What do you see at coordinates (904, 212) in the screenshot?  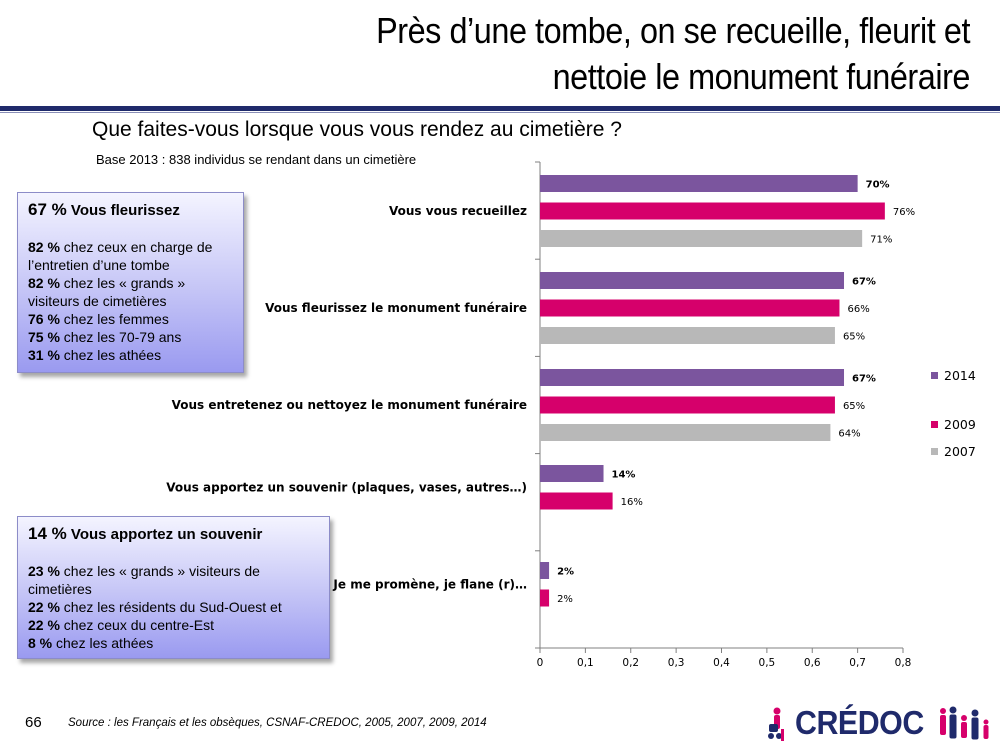 I see `data-label-2009: 76%` at bounding box center [904, 212].